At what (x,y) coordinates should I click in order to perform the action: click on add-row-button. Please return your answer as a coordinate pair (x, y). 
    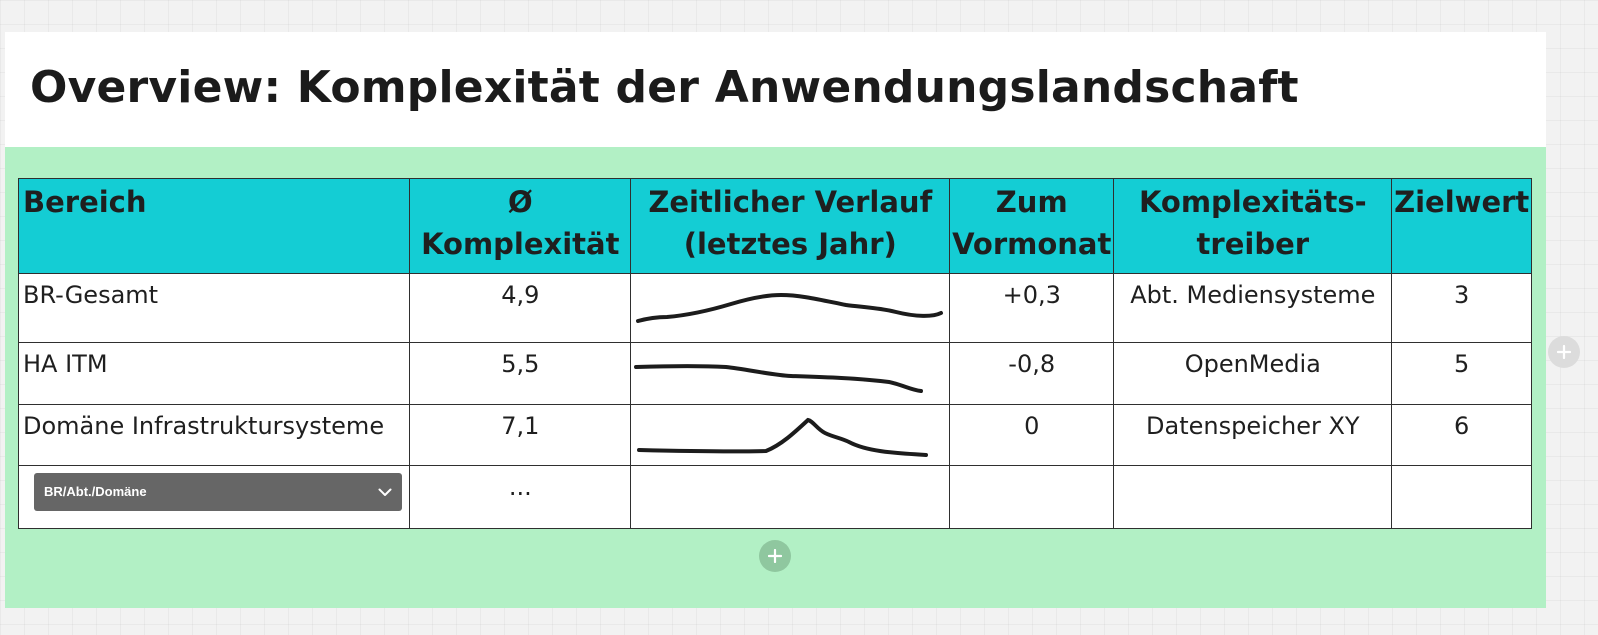
    Looking at the image, I should click on (775, 556).